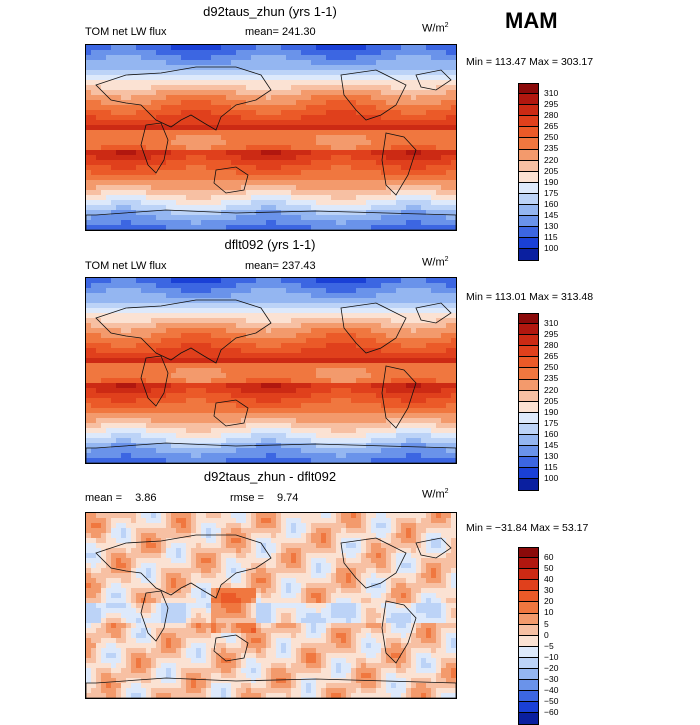  What do you see at coordinates (551, 657) in the screenshot?
I see `colorbar-label: −10` at bounding box center [551, 657].